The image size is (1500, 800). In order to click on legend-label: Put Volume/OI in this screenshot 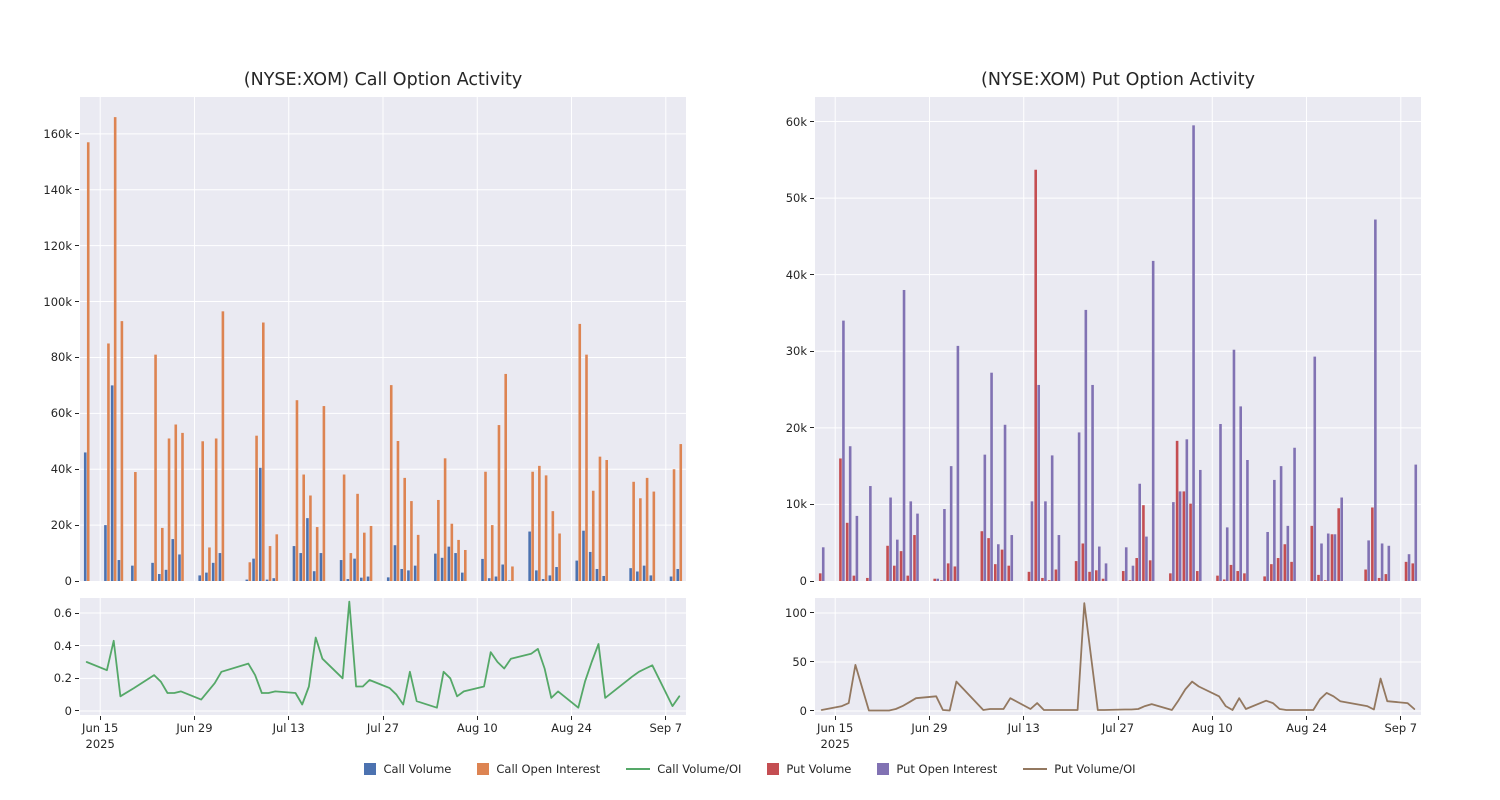, I will do `click(1095, 769)`.